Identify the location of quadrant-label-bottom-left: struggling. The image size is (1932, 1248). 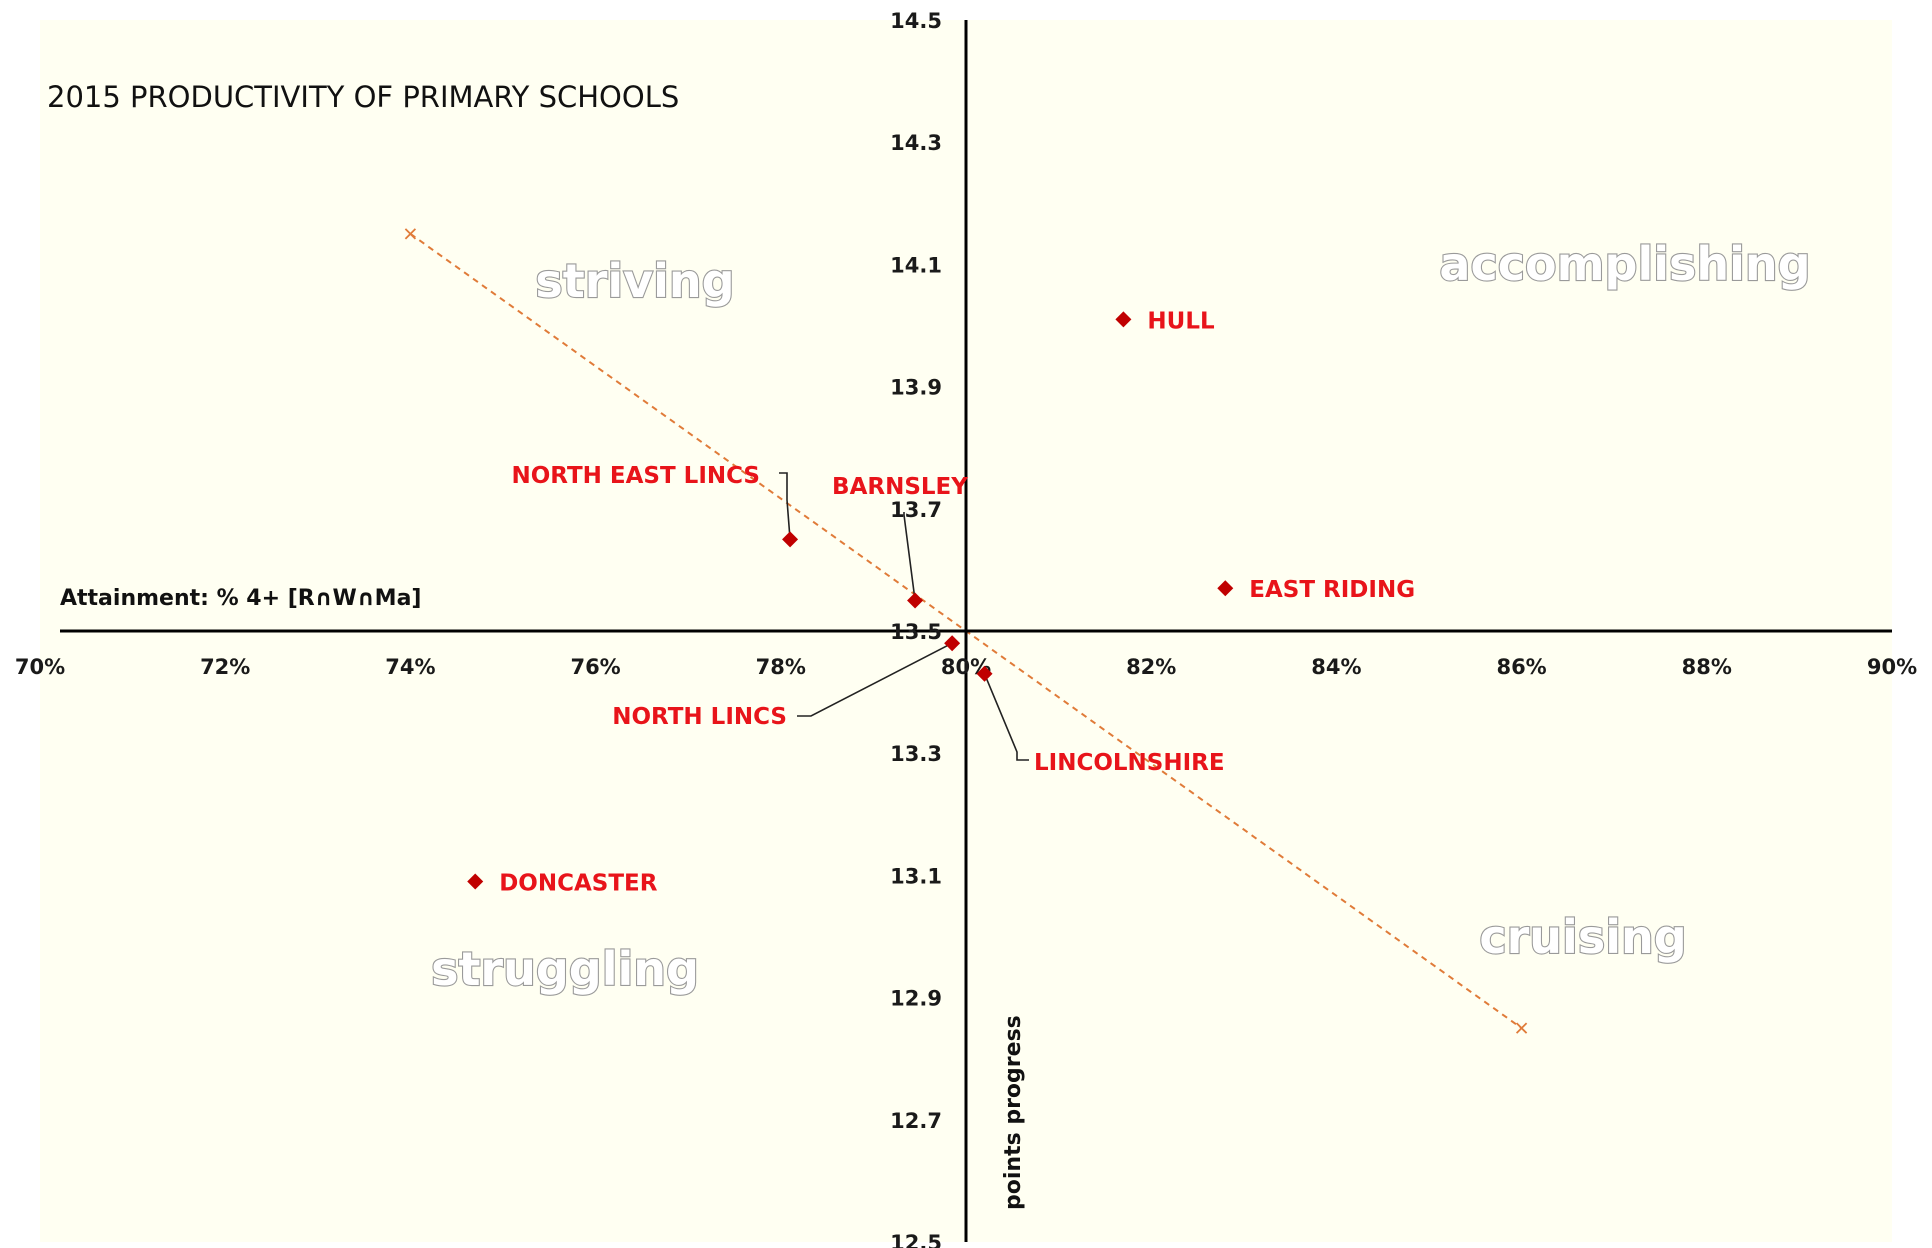
(565, 969).